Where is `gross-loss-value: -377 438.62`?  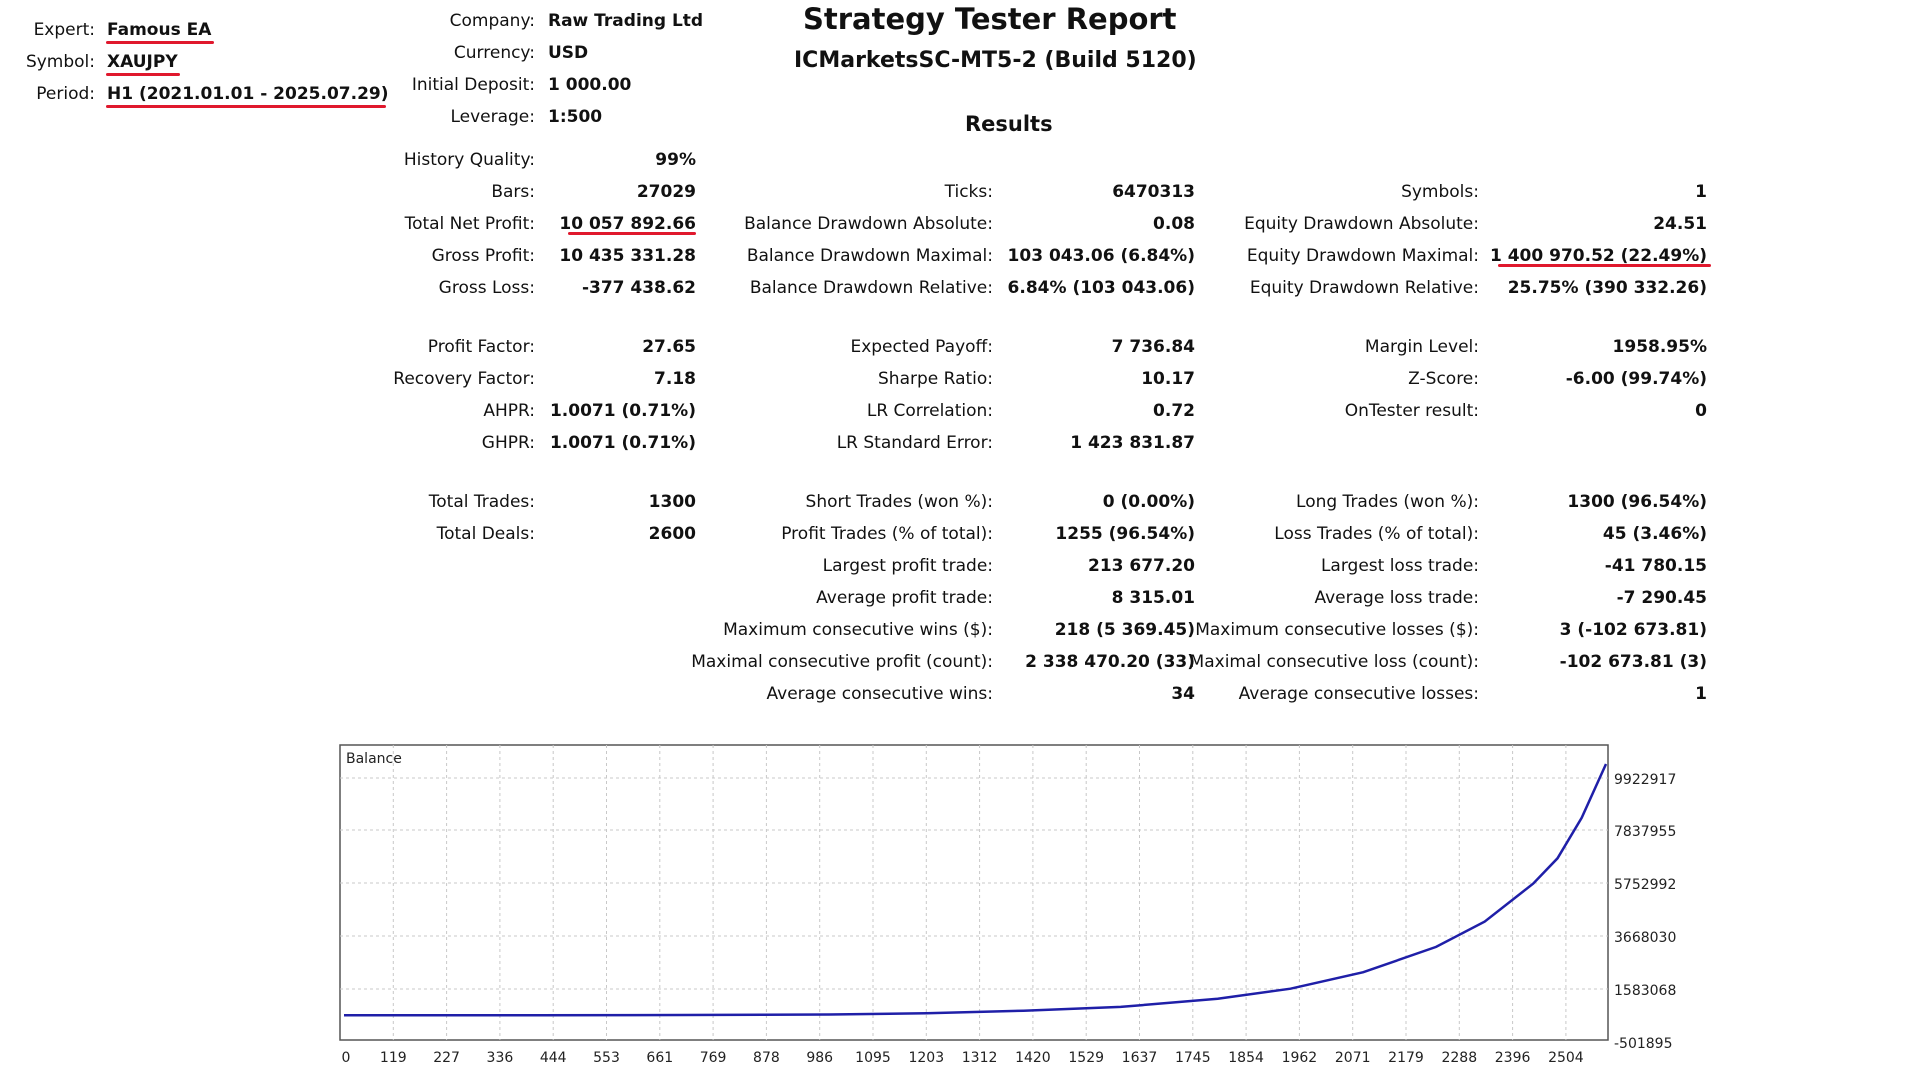
gross-loss-value: -377 438.62 is located at coordinates (638, 288).